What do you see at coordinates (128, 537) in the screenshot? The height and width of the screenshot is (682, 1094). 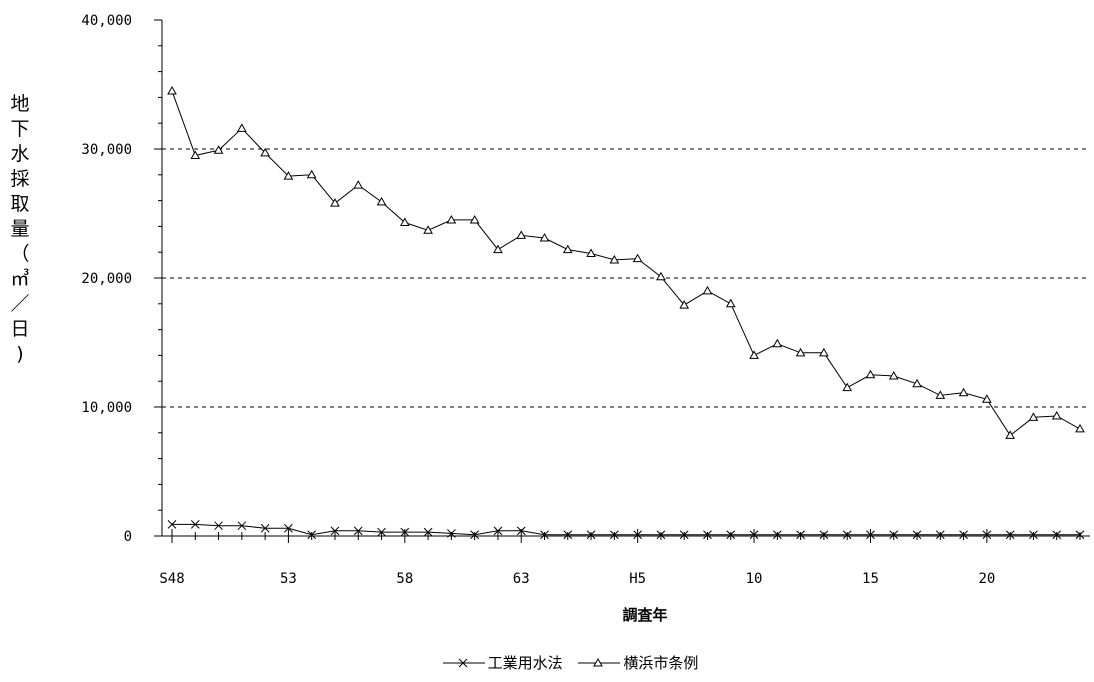 I see `y-tick-label: 0` at bounding box center [128, 537].